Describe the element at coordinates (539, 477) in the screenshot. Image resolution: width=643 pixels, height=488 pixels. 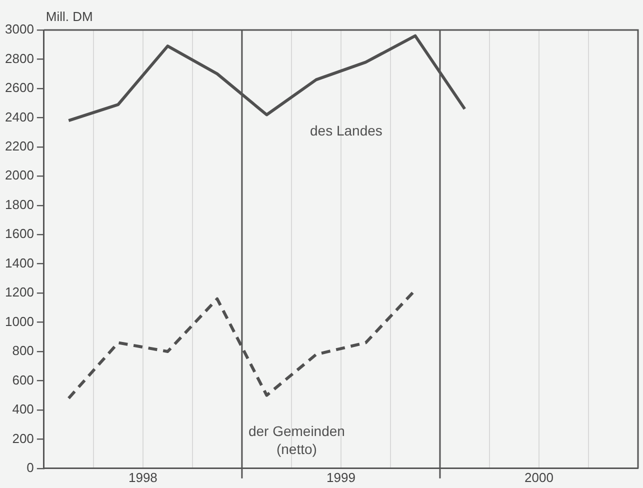
I see `x-tick-label: 2000` at that location.